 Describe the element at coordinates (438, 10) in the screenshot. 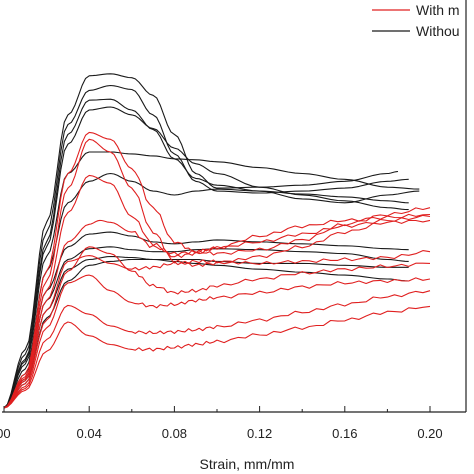

I see `legend-label: With m` at that location.